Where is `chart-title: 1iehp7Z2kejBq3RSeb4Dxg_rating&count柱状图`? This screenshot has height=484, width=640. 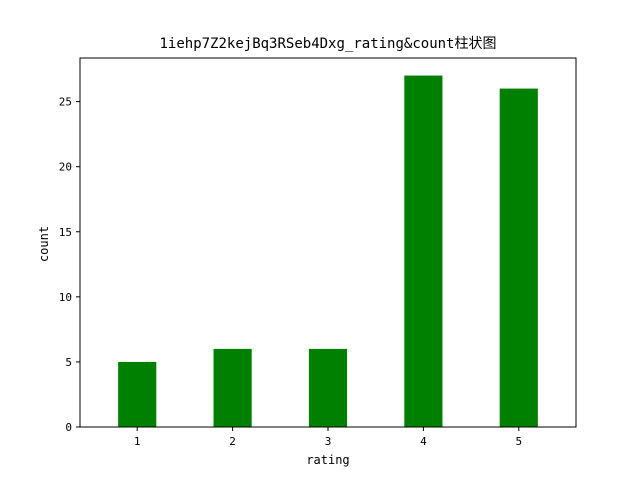
chart-title: 1iehp7Z2kejBq3RSeb4Dxg_rating&count柱状图 is located at coordinates (327, 44).